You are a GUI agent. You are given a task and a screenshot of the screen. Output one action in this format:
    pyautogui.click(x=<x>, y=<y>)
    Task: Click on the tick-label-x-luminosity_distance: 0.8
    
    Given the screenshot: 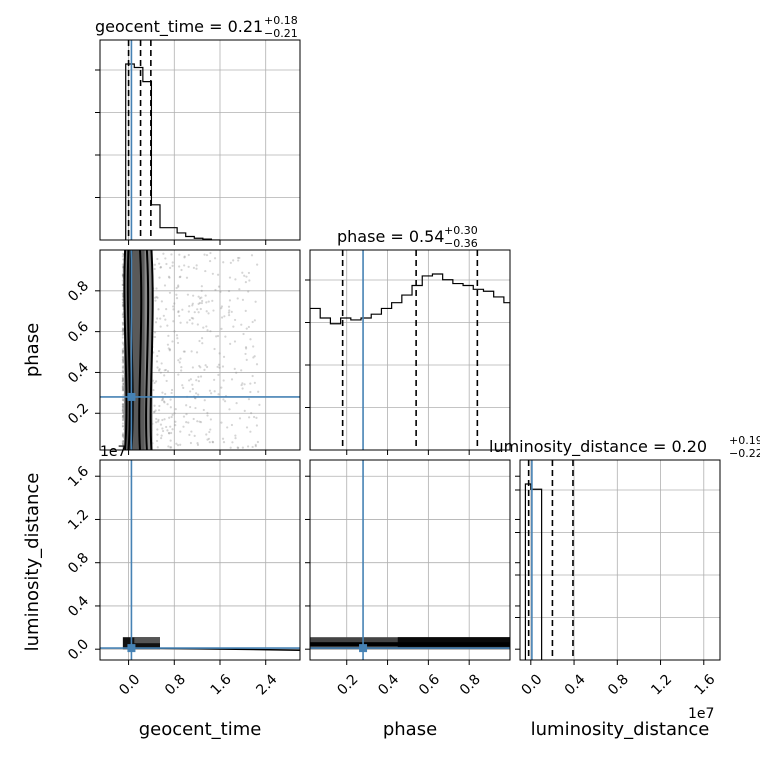 What is the action you would take?
    pyautogui.click(x=618, y=684)
    